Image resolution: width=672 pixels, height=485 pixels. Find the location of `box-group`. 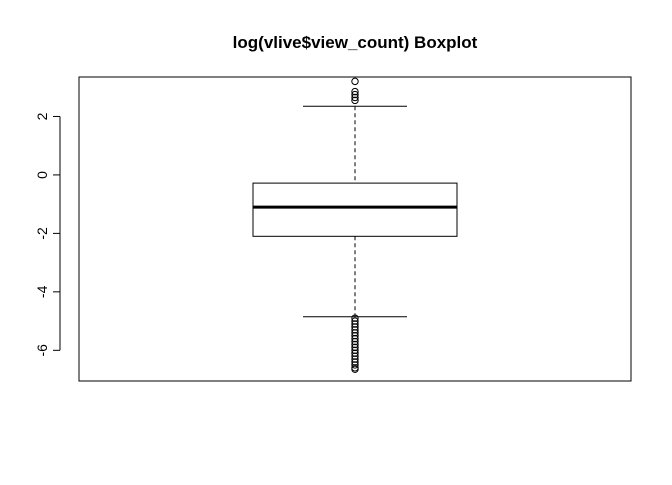

box-group is located at coordinates (355, 211).